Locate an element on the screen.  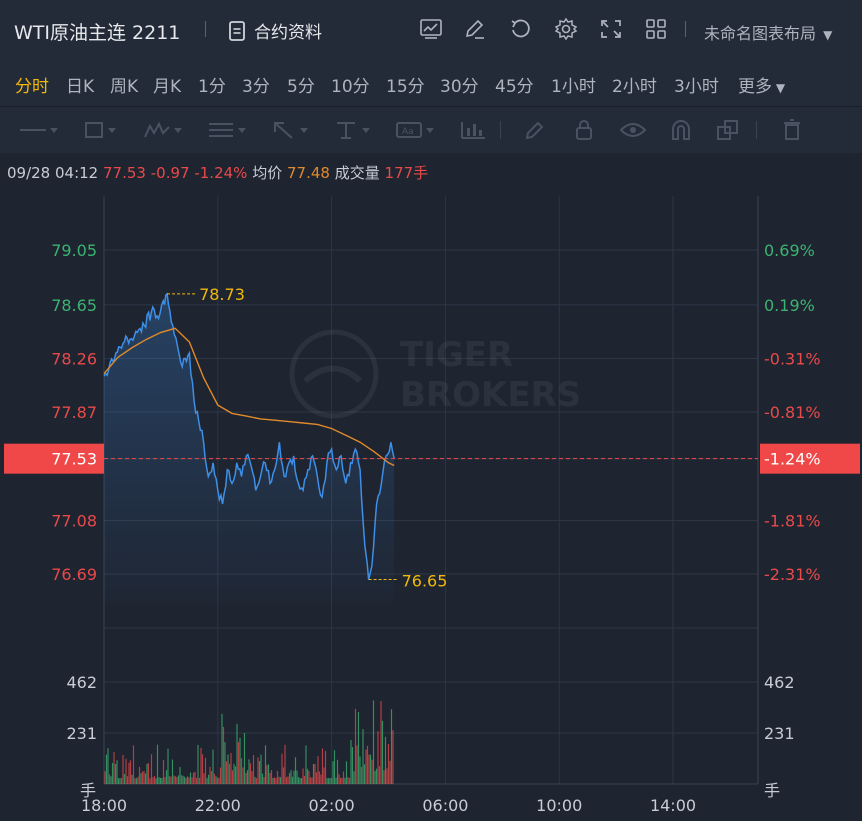
period-tab-12: 2小时 is located at coordinates (634, 87).